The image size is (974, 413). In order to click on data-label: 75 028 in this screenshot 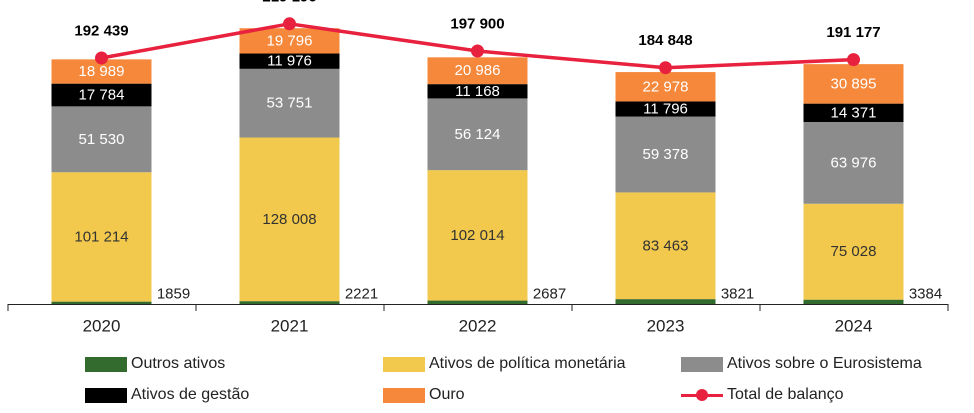, I will do `click(854, 251)`.